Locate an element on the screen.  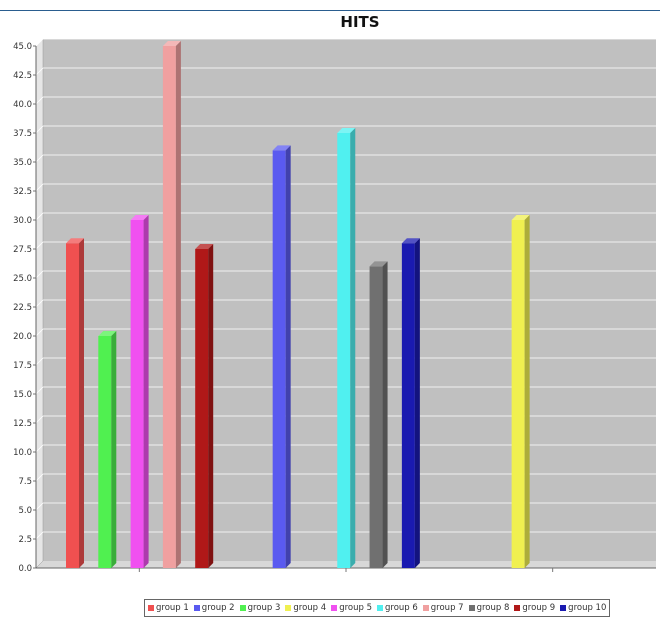
y-tick-label: 37.5 is located at coordinates (22, 134).